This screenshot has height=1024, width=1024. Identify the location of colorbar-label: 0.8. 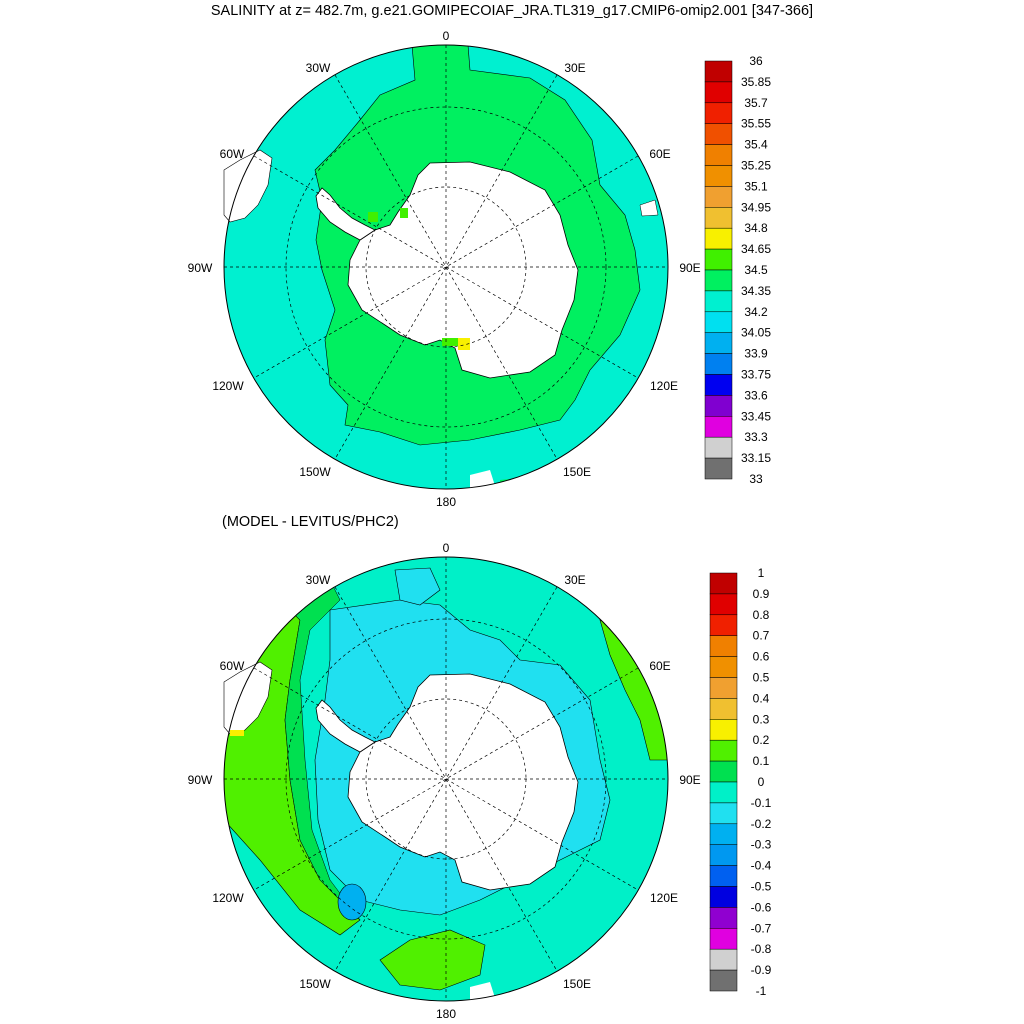
(761, 615).